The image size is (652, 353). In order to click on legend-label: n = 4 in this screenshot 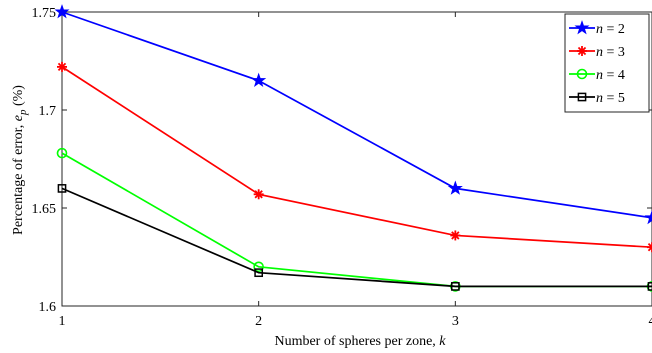, I will do `click(610, 75)`.